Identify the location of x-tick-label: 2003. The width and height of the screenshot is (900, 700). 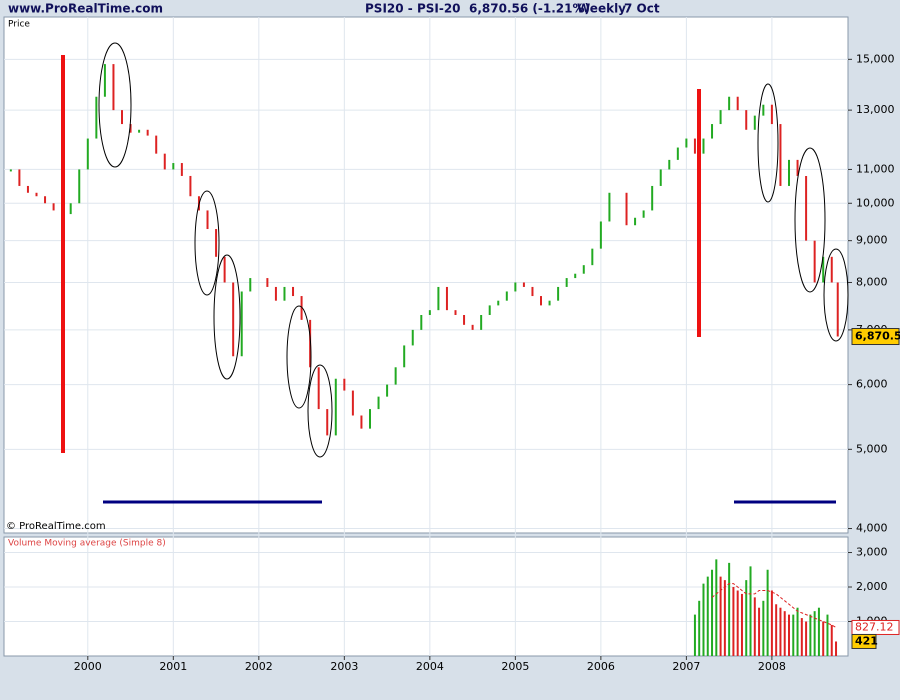
(344, 666).